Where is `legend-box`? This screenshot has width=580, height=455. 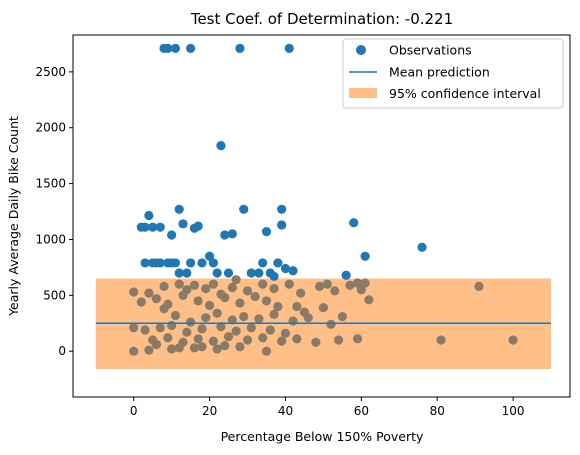
legend-box is located at coordinates (453, 73).